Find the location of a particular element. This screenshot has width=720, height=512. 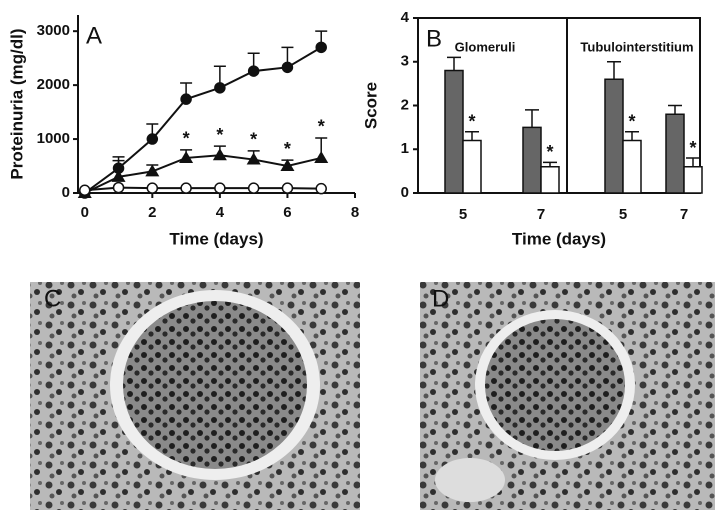

tubule-lumen is located at coordinates (470, 480).